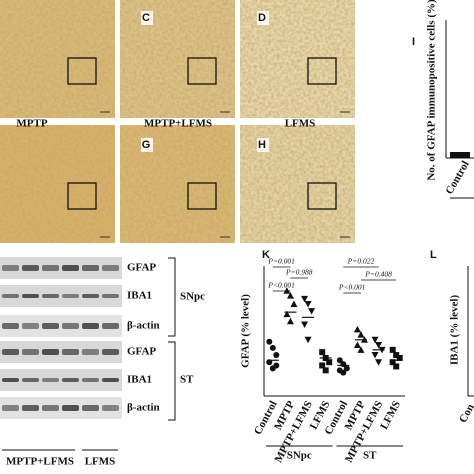 The image size is (474, 474). What do you see at coordinates (432, 90) in the screenshot?
I see `y-axis-label: No. of GFAP immunopositive cells (%)` at bounding box center [432, 90].